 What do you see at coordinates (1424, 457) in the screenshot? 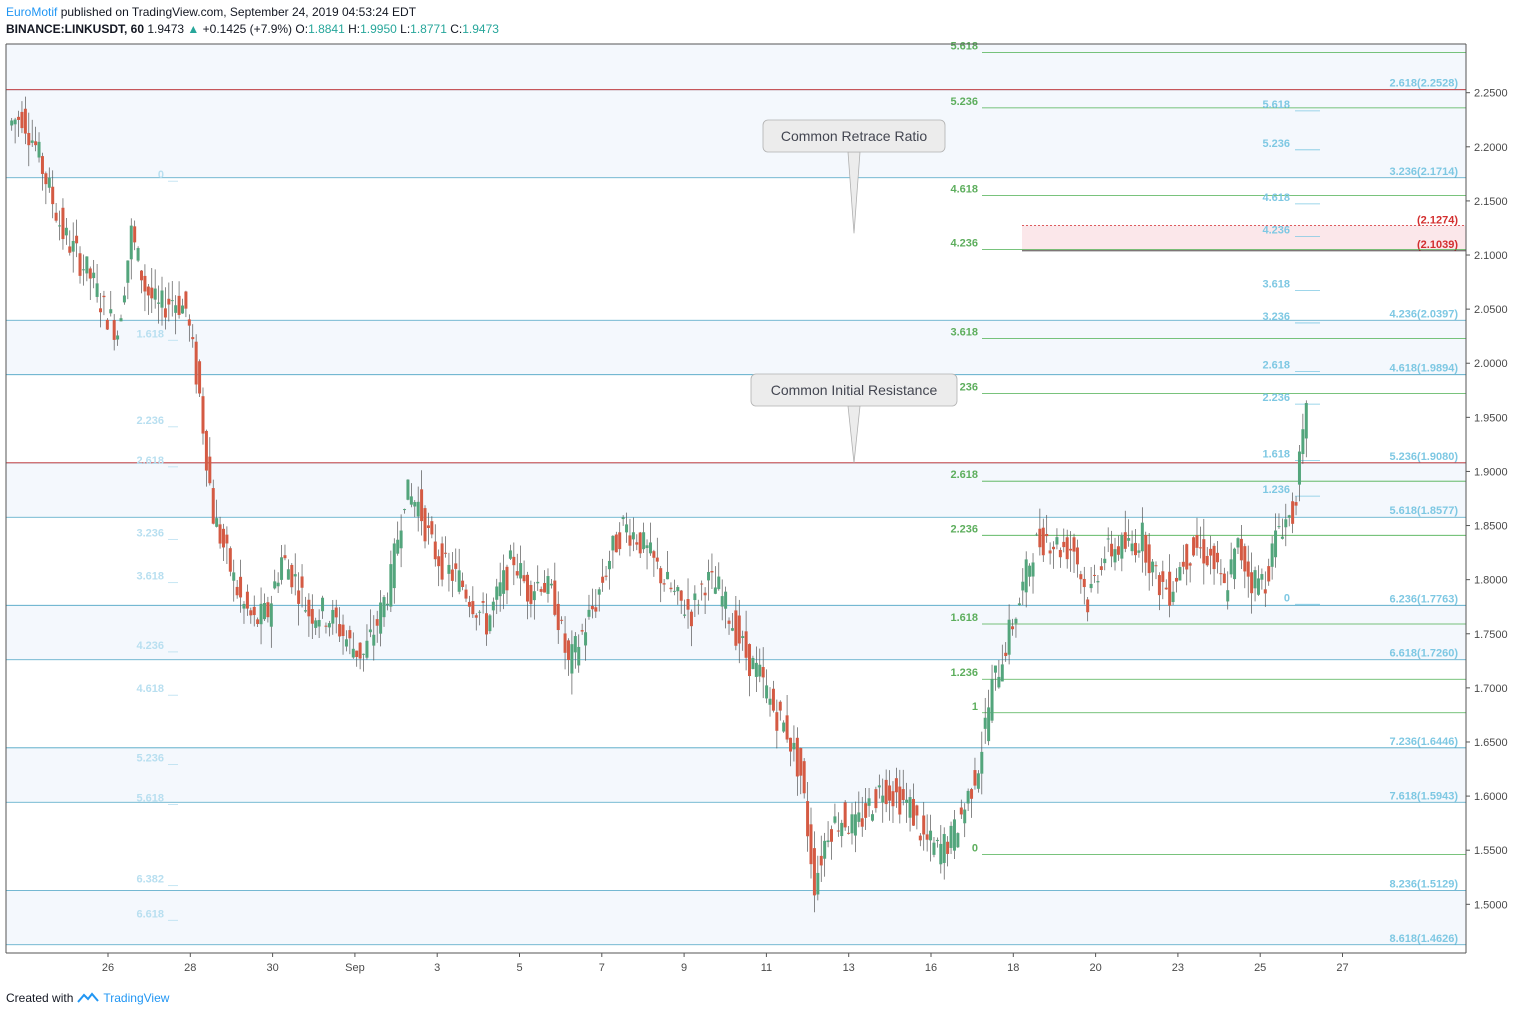
I see `fib-label-blue: 5.236(1.9080)` at bounding box center [1424, 457].